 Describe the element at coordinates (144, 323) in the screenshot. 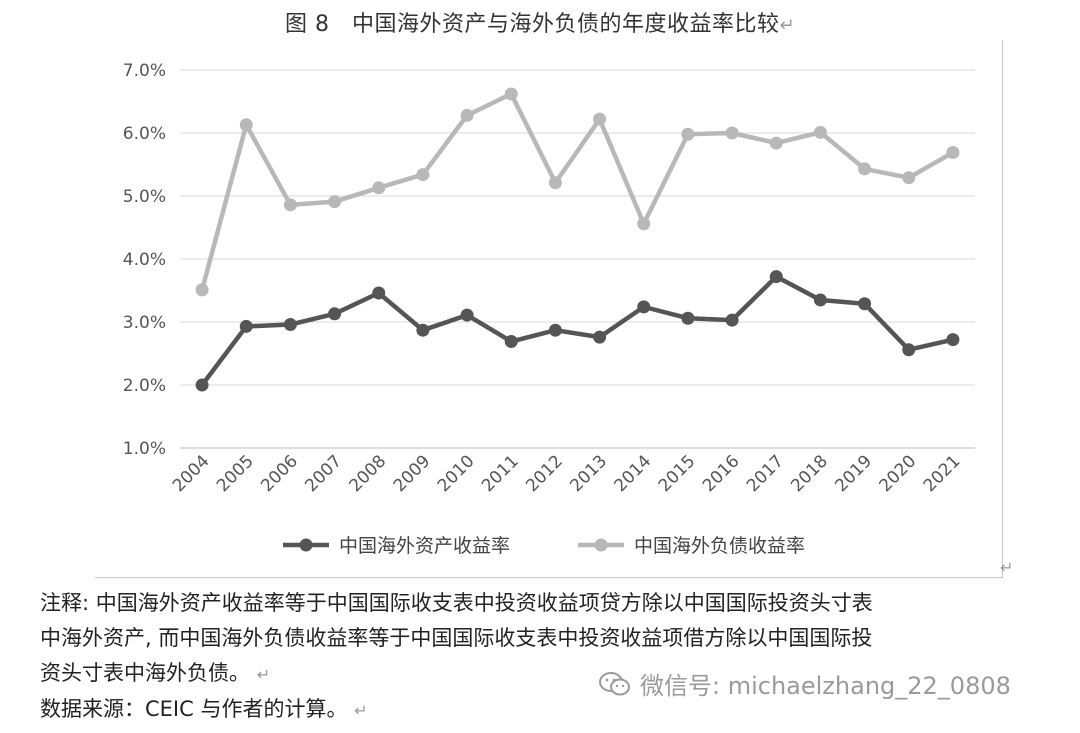

I see `y-tick-label: 3.0%` at that location.